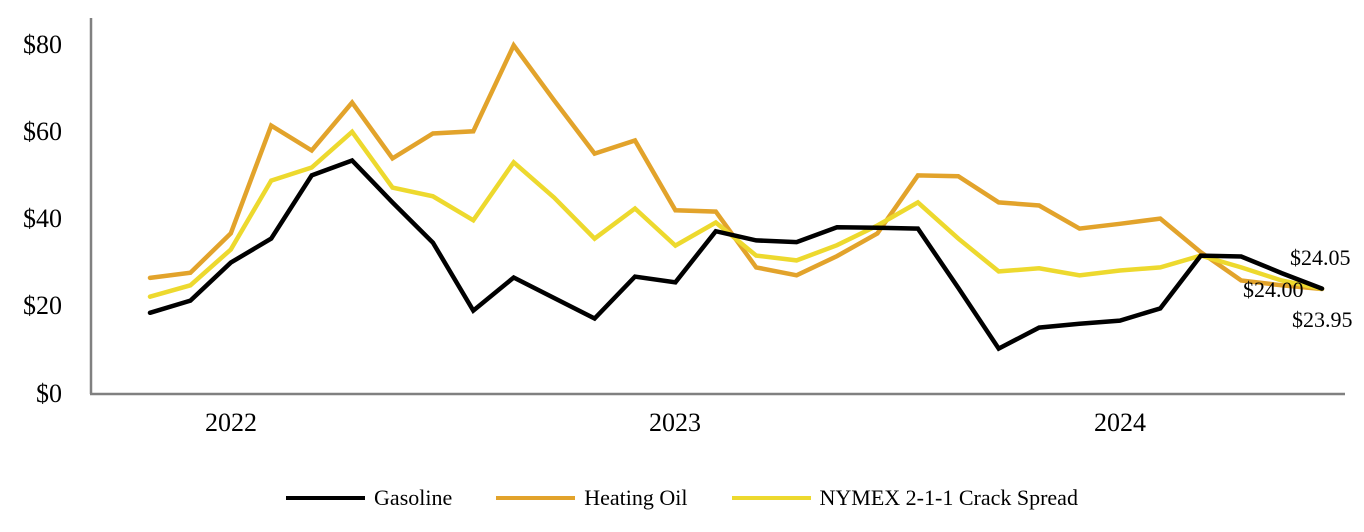  Describe the element at coordinates (1320, 257) in the screenshot. I see `end-label-gasoline: $24.05` at that location.